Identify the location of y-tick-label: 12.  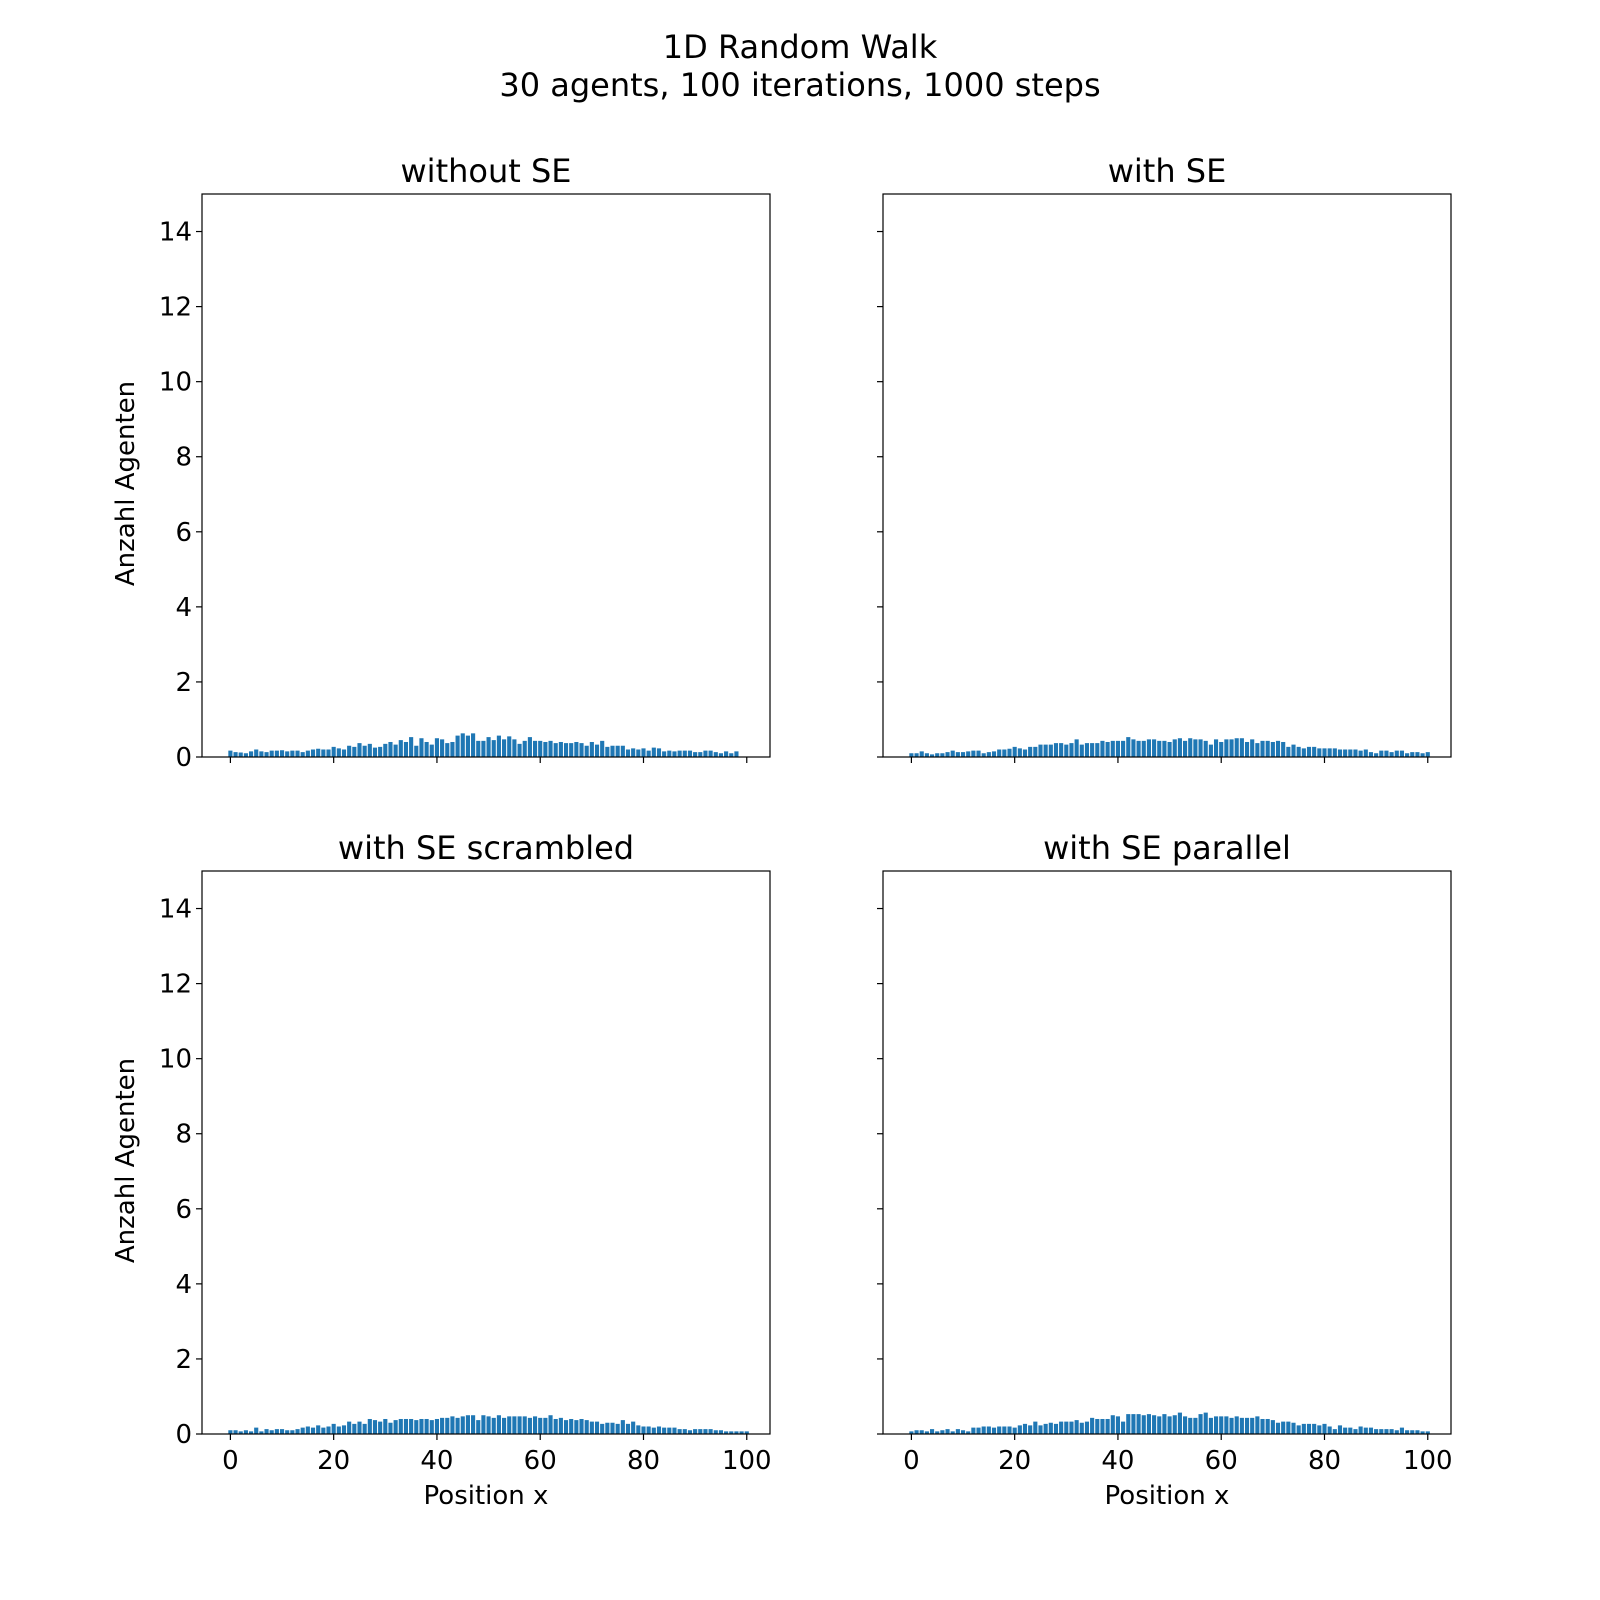
(175, 308).